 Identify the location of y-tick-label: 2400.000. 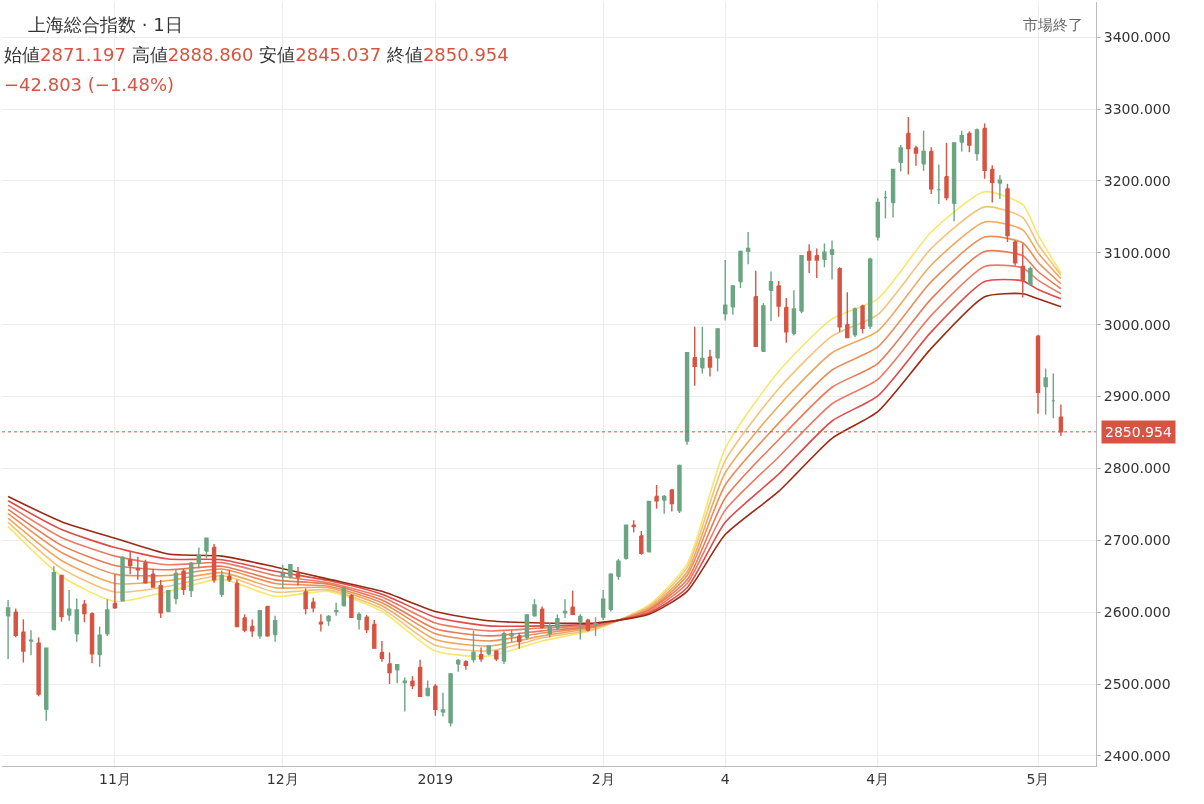
(1137, 755).